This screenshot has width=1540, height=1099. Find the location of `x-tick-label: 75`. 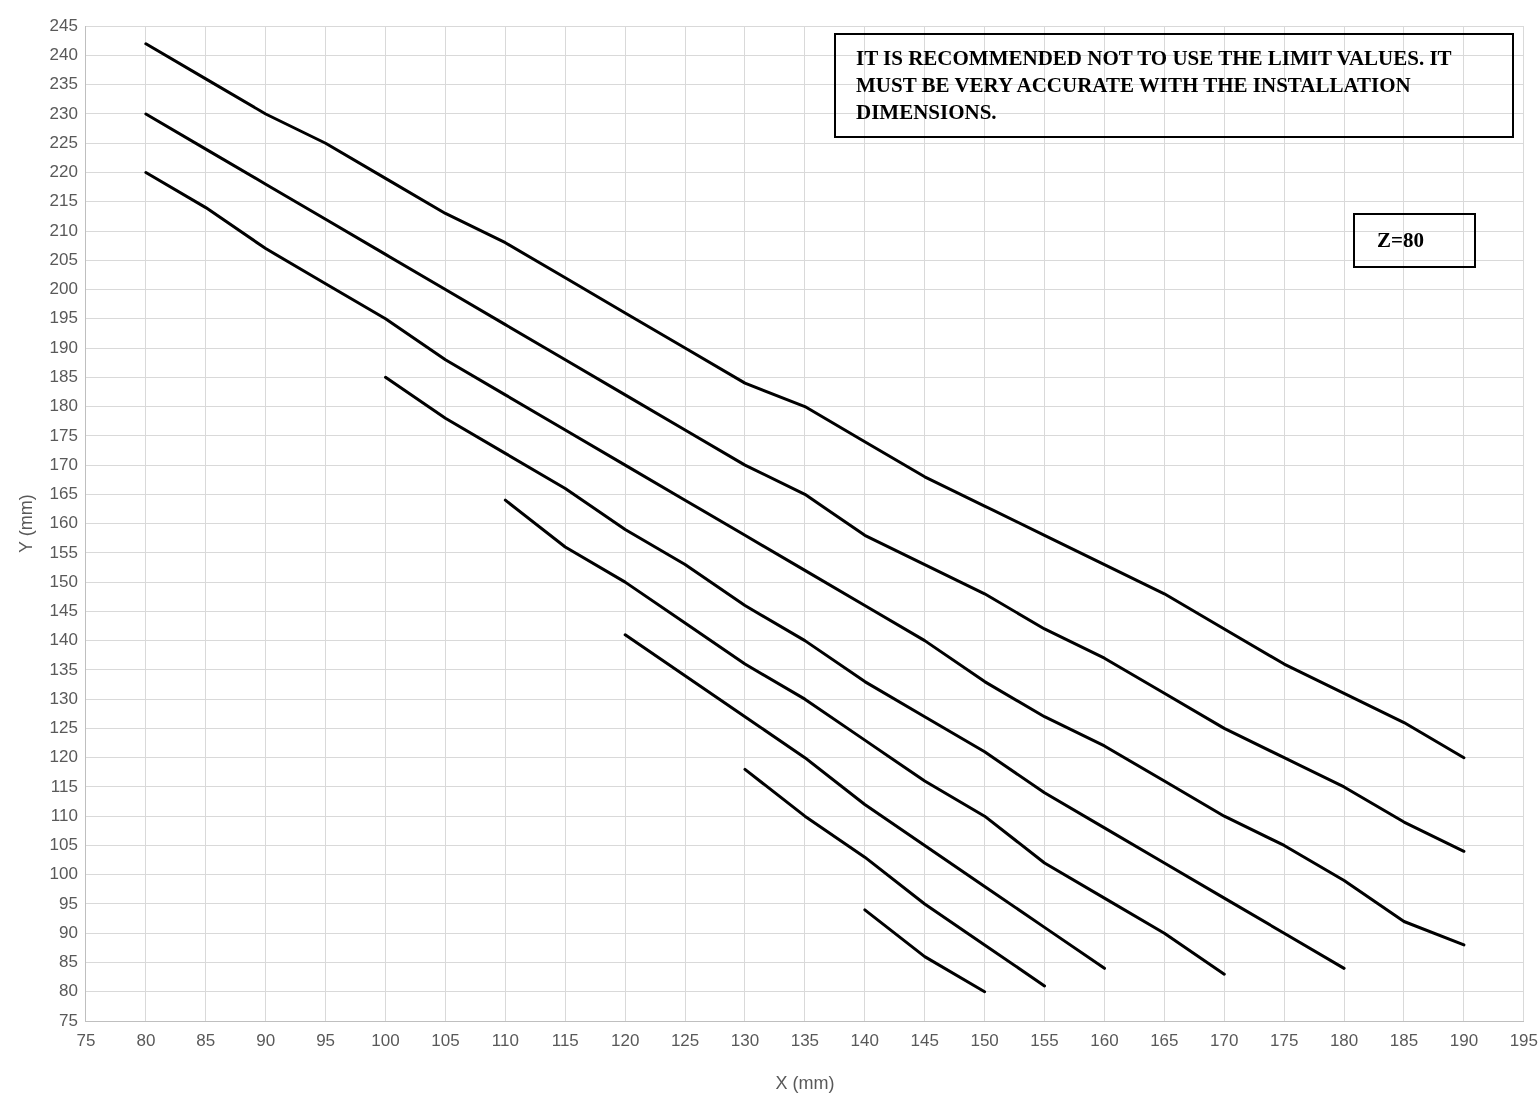

x-tick-label: 75 is located at coordinates (86, 1040).